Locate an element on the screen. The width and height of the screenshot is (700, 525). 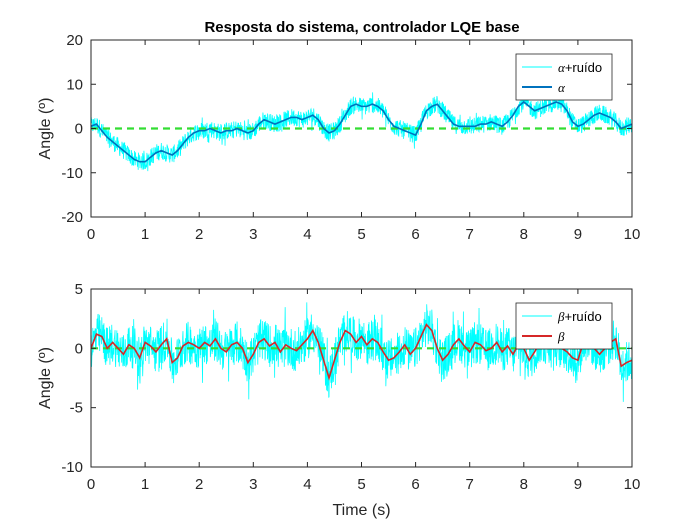
legend-entry: β is located at coordinates (561, 336).